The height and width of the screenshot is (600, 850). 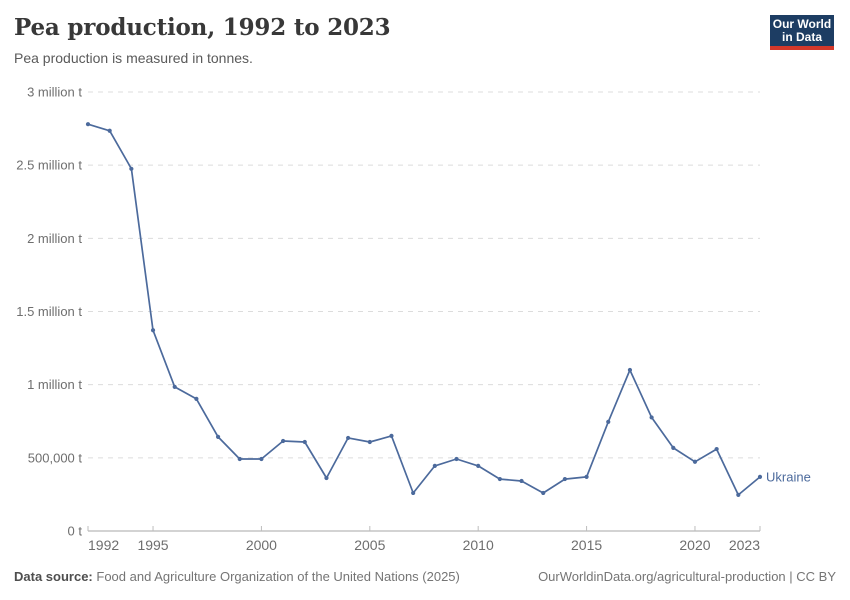 What do you see at coordinates (54, 92) in the screenshot?
I see `y-axis-tick-label: 3 million t` at bounding box center [54, 92].